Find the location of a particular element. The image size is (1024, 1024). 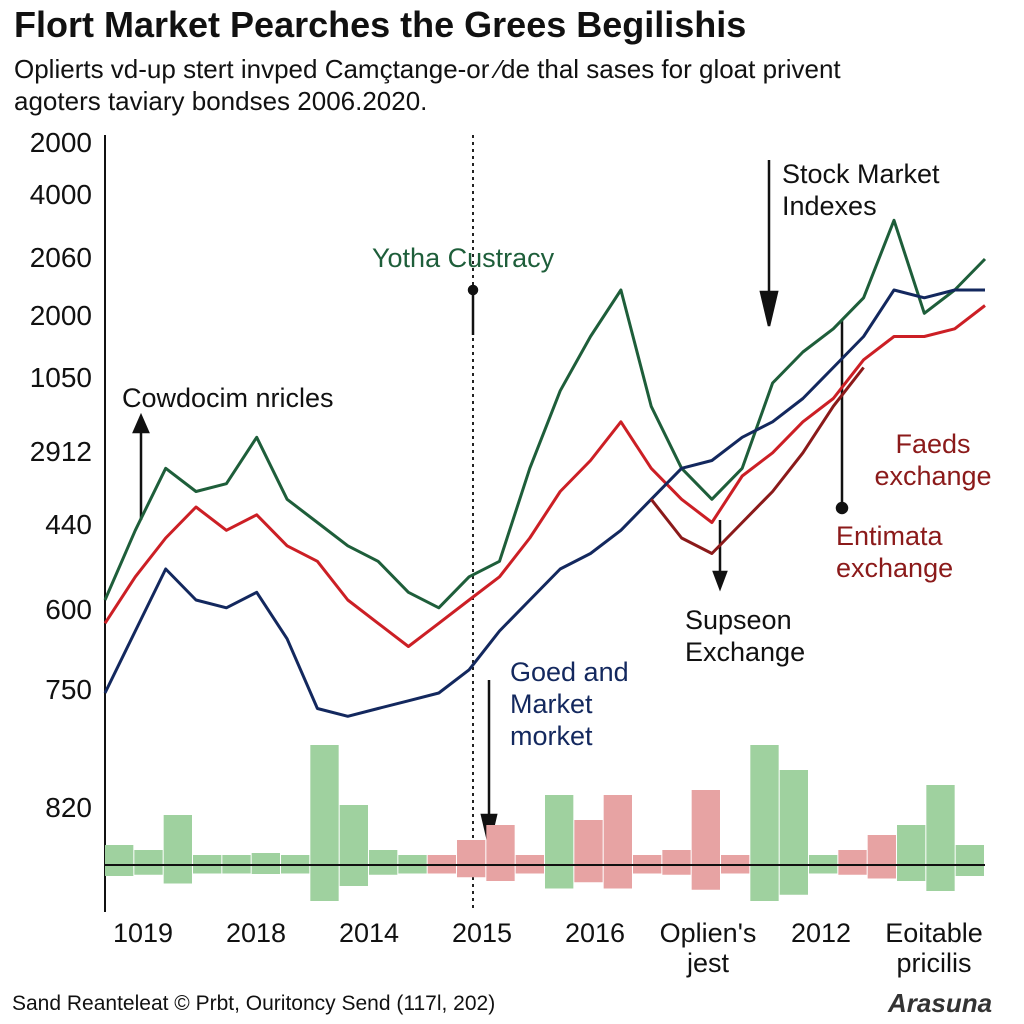

y-label: 750 is located at coordinates (68, 689).